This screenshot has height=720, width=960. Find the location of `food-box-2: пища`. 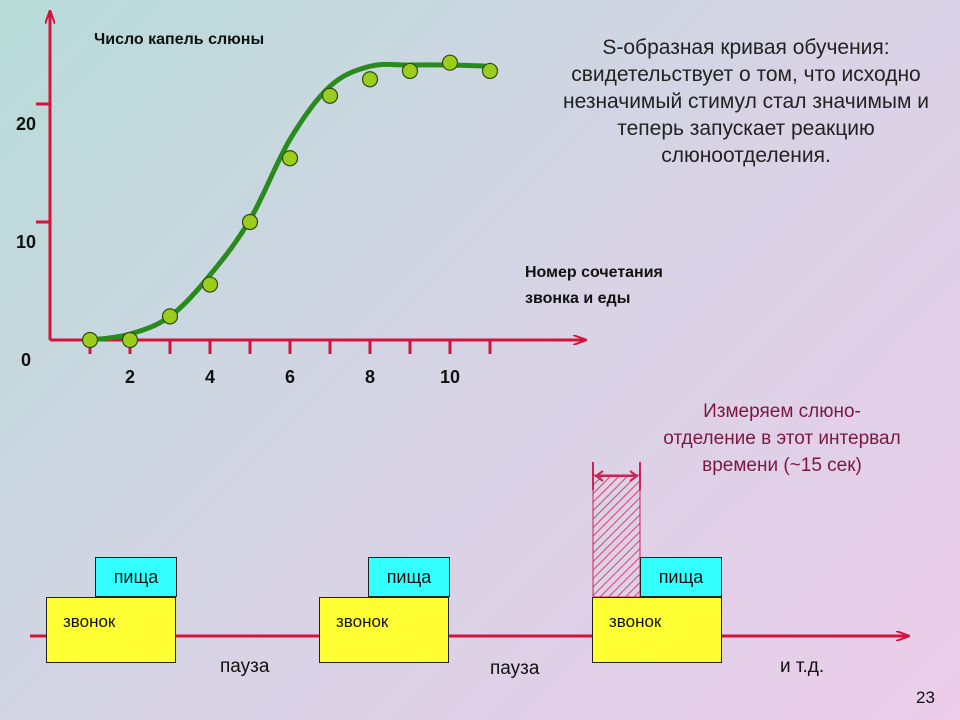

food-box-2: пища is located at coordinates (409, 577).